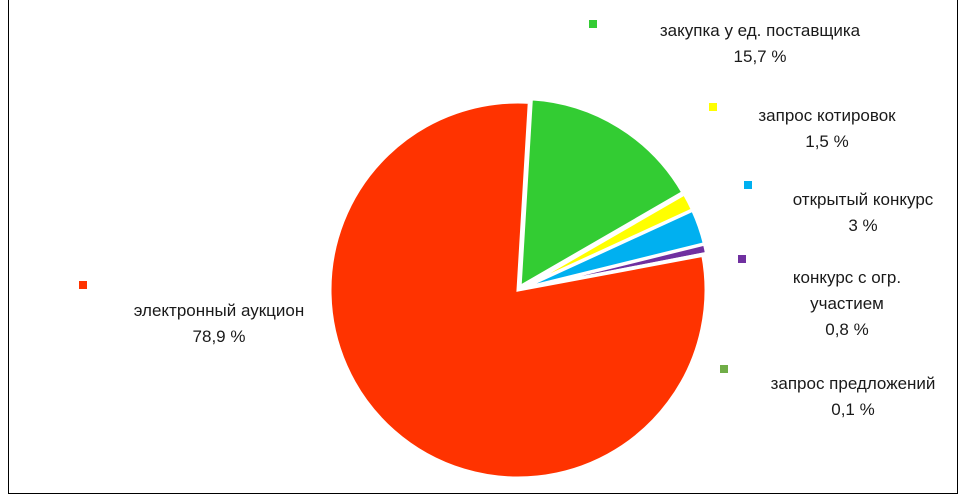  I want to click on slice-name-proposals: запрос предложений, so click(853, 383).